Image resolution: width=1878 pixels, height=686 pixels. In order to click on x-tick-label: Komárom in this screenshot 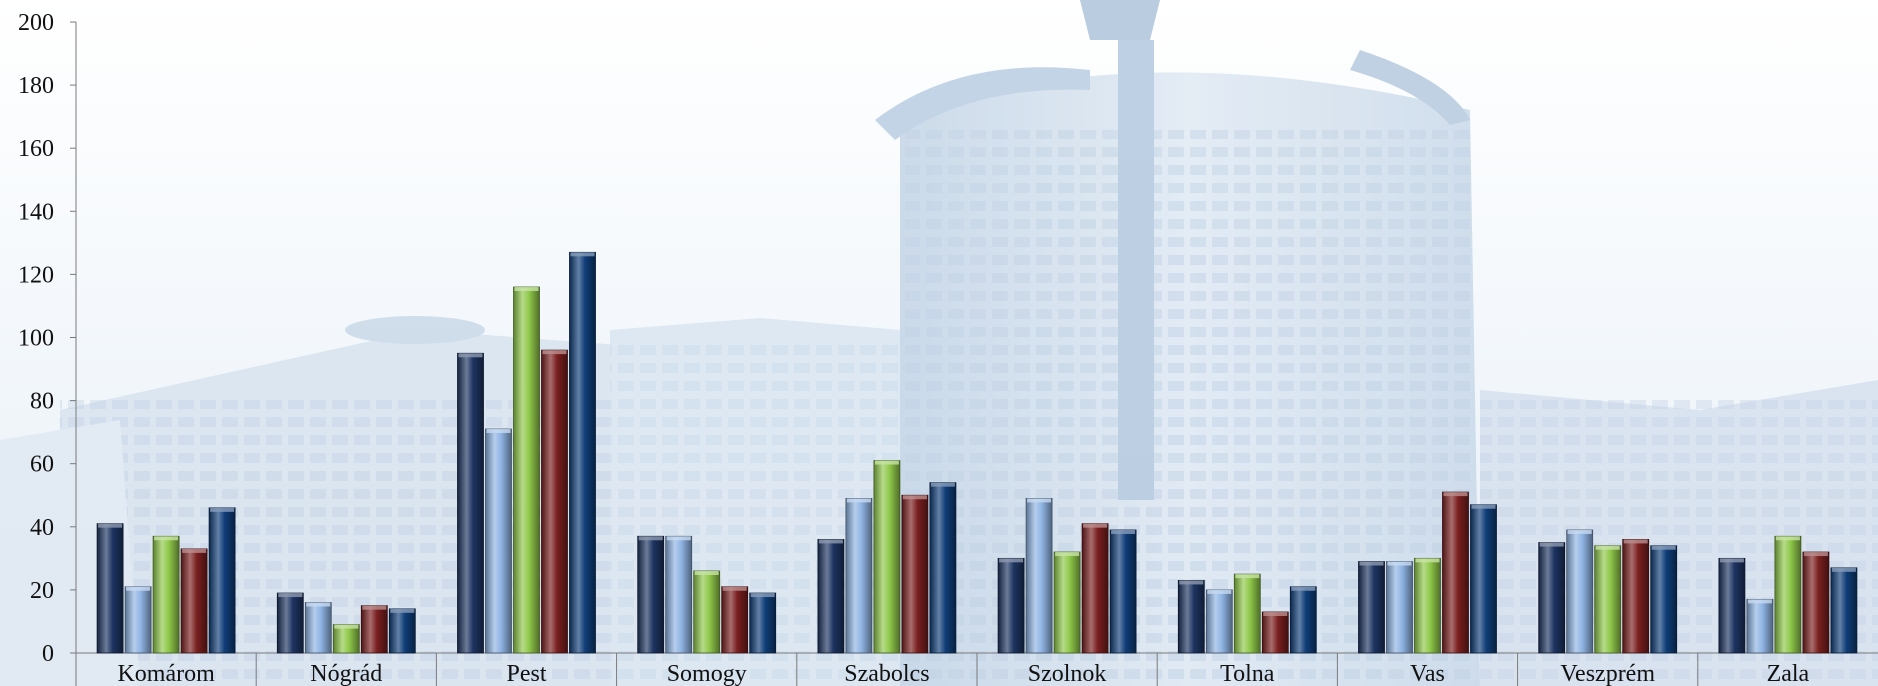, I will do `click(166, 673)`.